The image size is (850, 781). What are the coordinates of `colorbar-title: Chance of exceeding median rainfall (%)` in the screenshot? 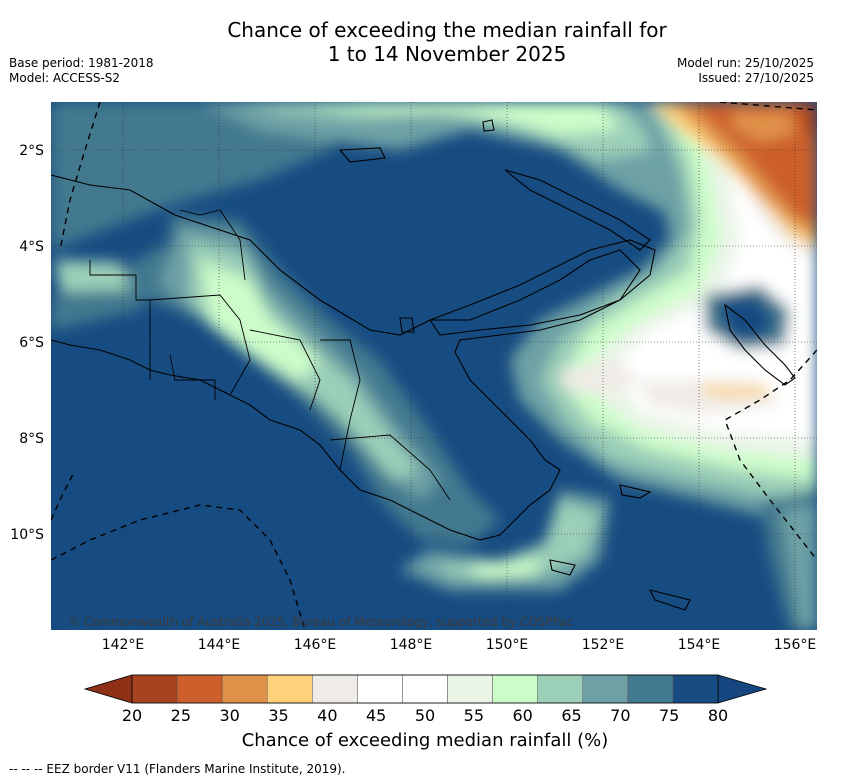 It's located at (425, 740).